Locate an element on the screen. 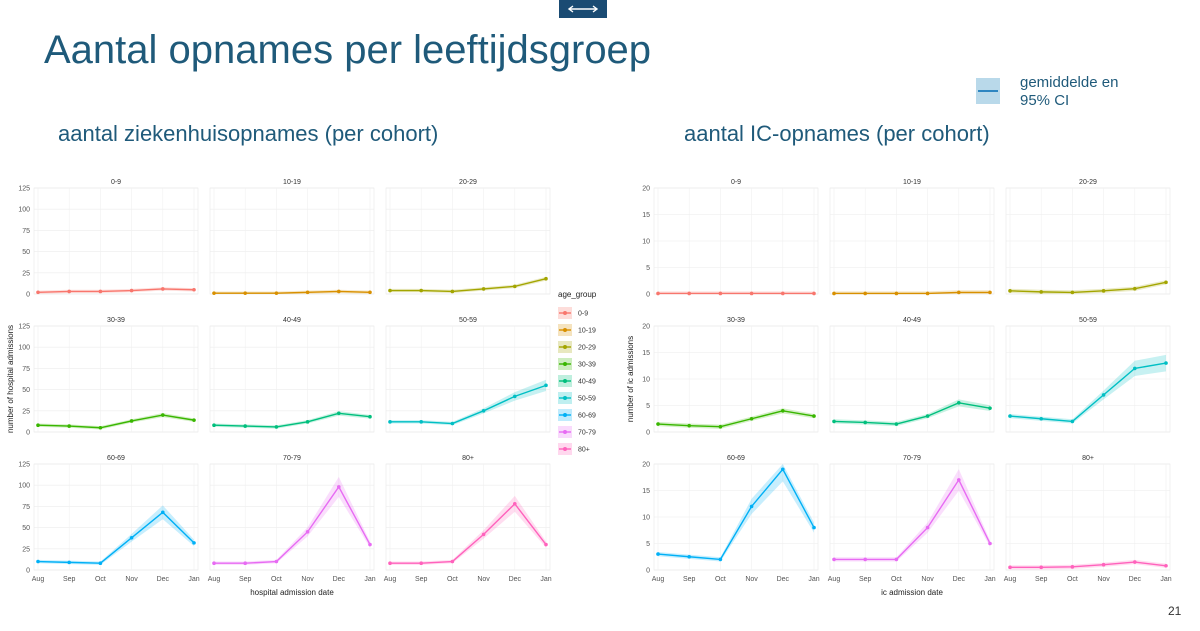 The width and height of the screenshot is (1200, 631). facet-30-39: 30-39 0 25 50 75 100 125 is located at coordinates (108, 377).